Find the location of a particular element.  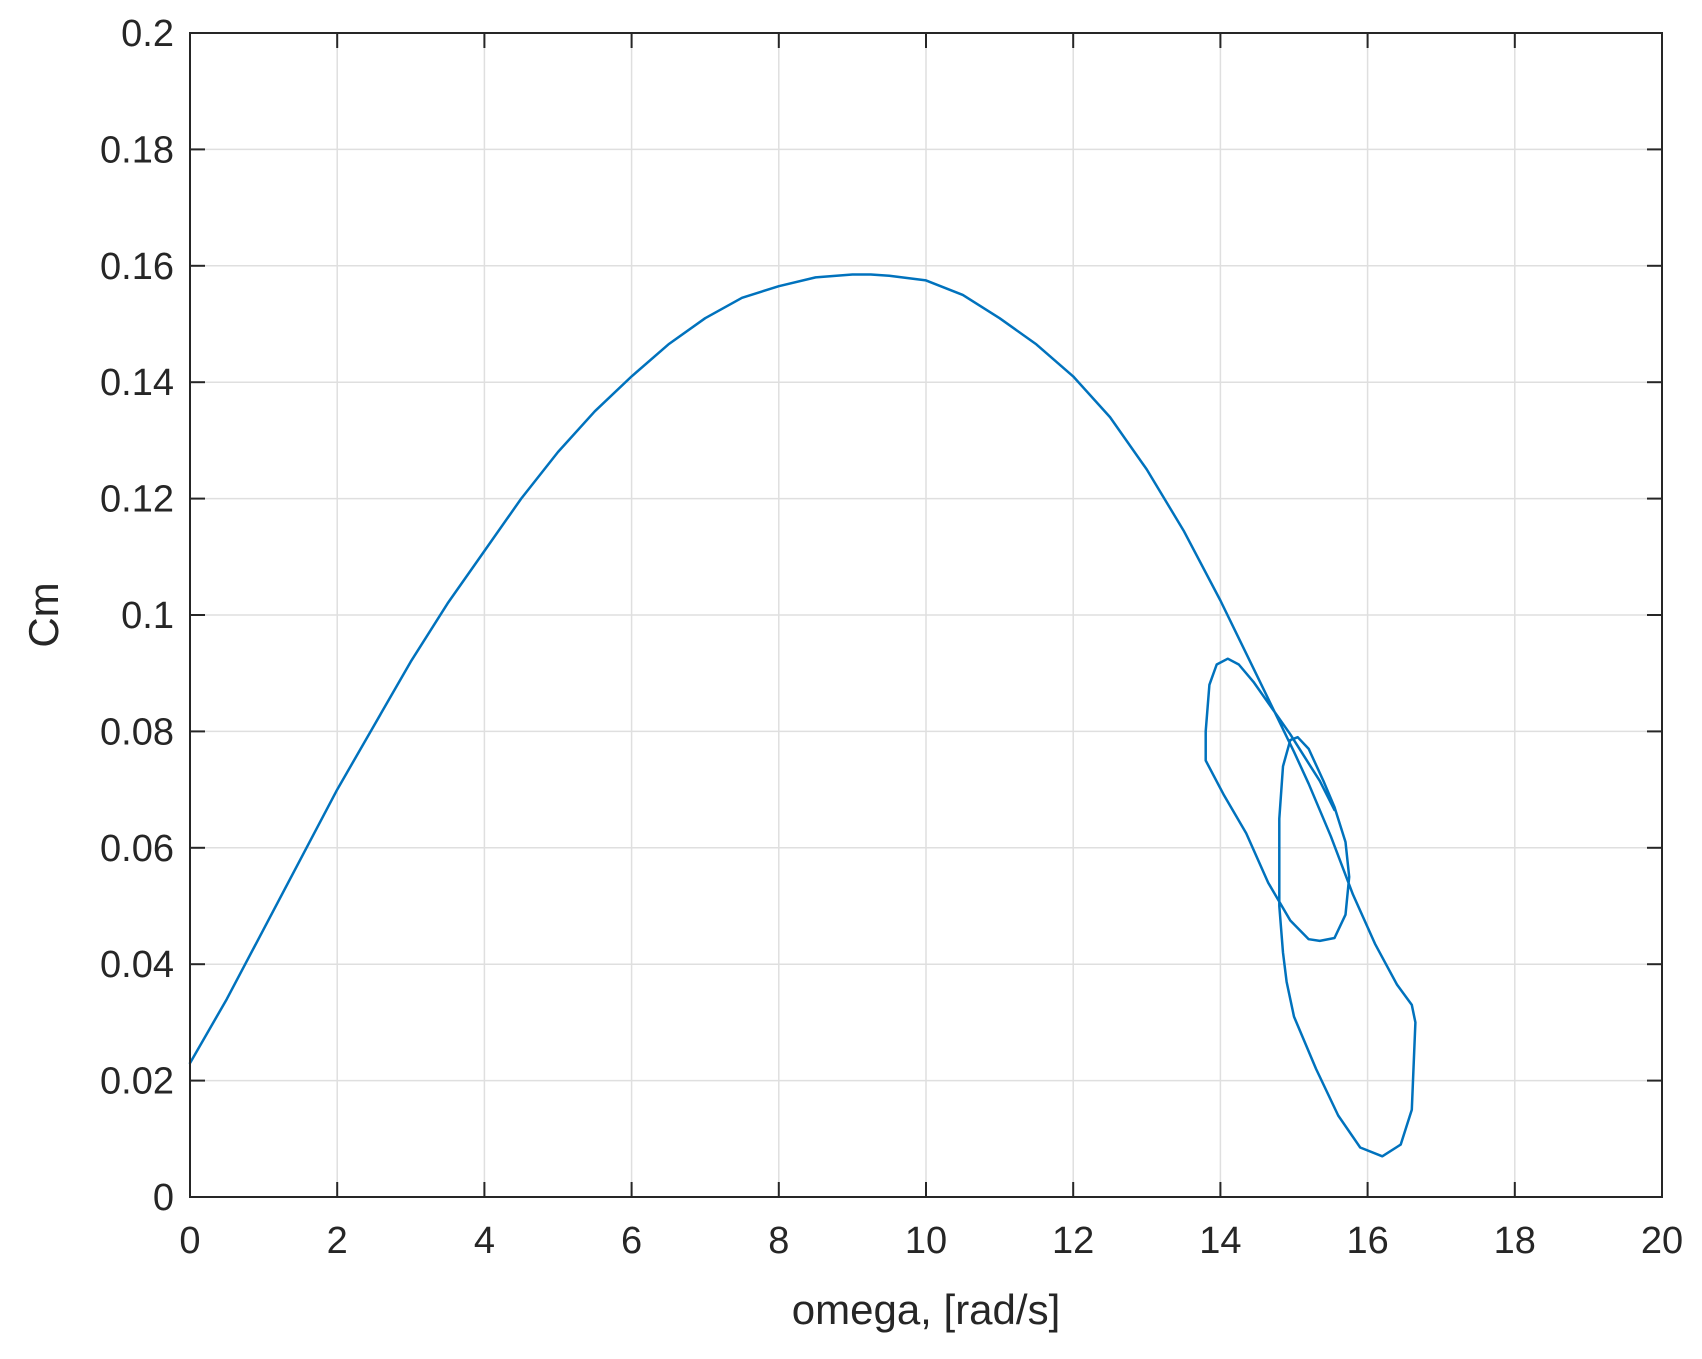

y-tick-label: 0.16 is located at coordinates (137, 267).